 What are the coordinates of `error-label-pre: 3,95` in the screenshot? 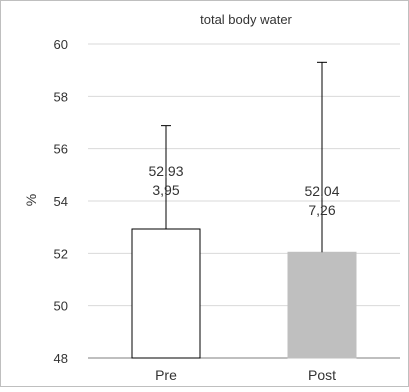 It's located at (165, 190).